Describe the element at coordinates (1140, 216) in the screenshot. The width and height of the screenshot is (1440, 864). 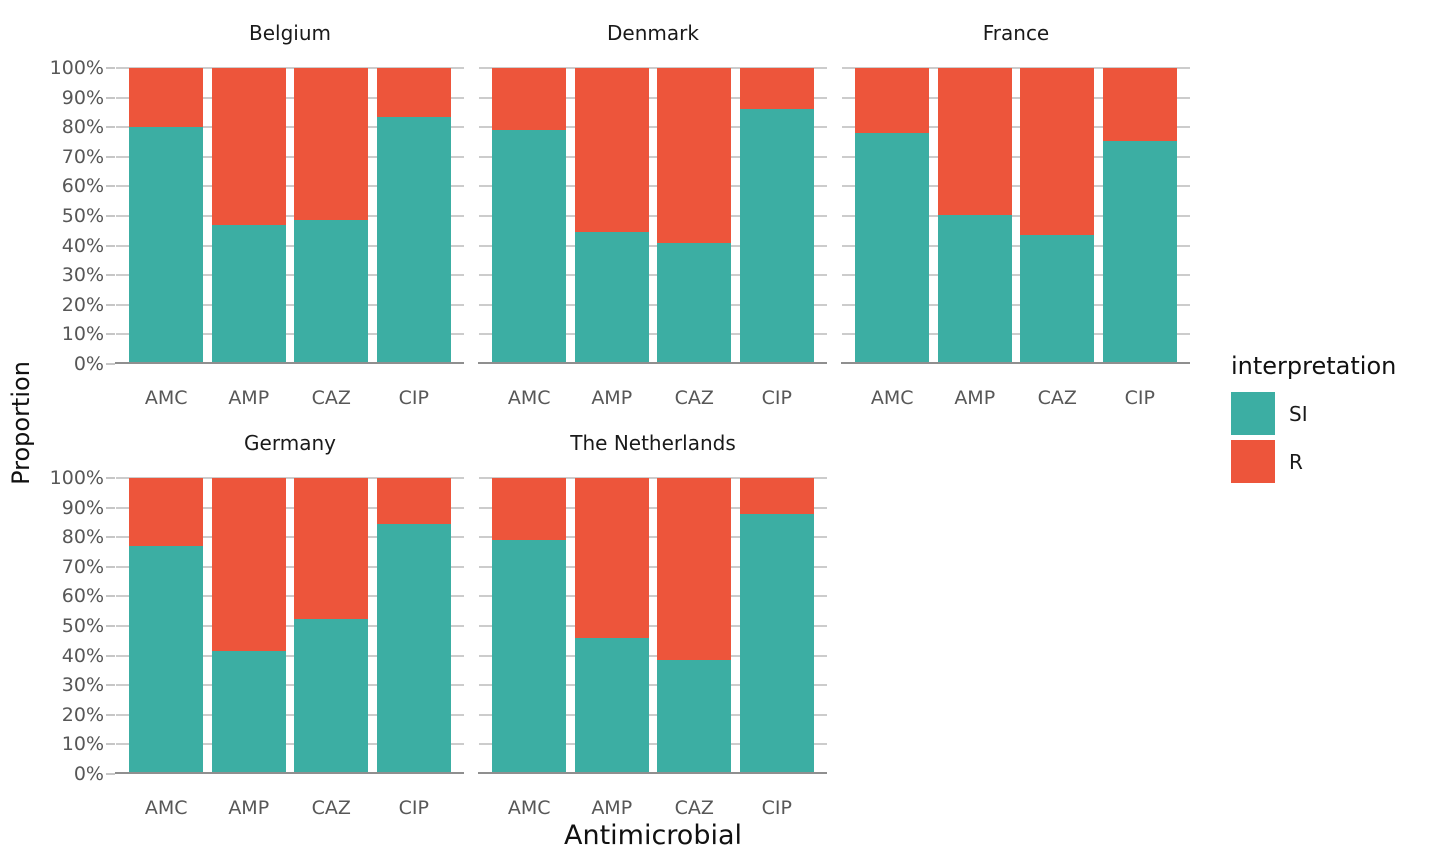
I see `bar-slot-cip` at that location.